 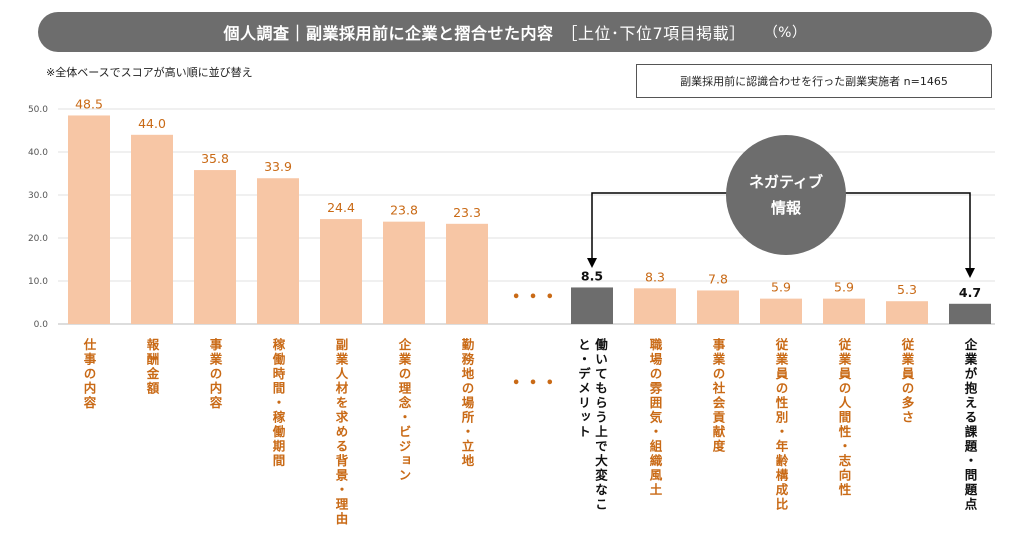 I want to click on category-label: 従業員の人間性・志向性, so click(x=844, y=418).